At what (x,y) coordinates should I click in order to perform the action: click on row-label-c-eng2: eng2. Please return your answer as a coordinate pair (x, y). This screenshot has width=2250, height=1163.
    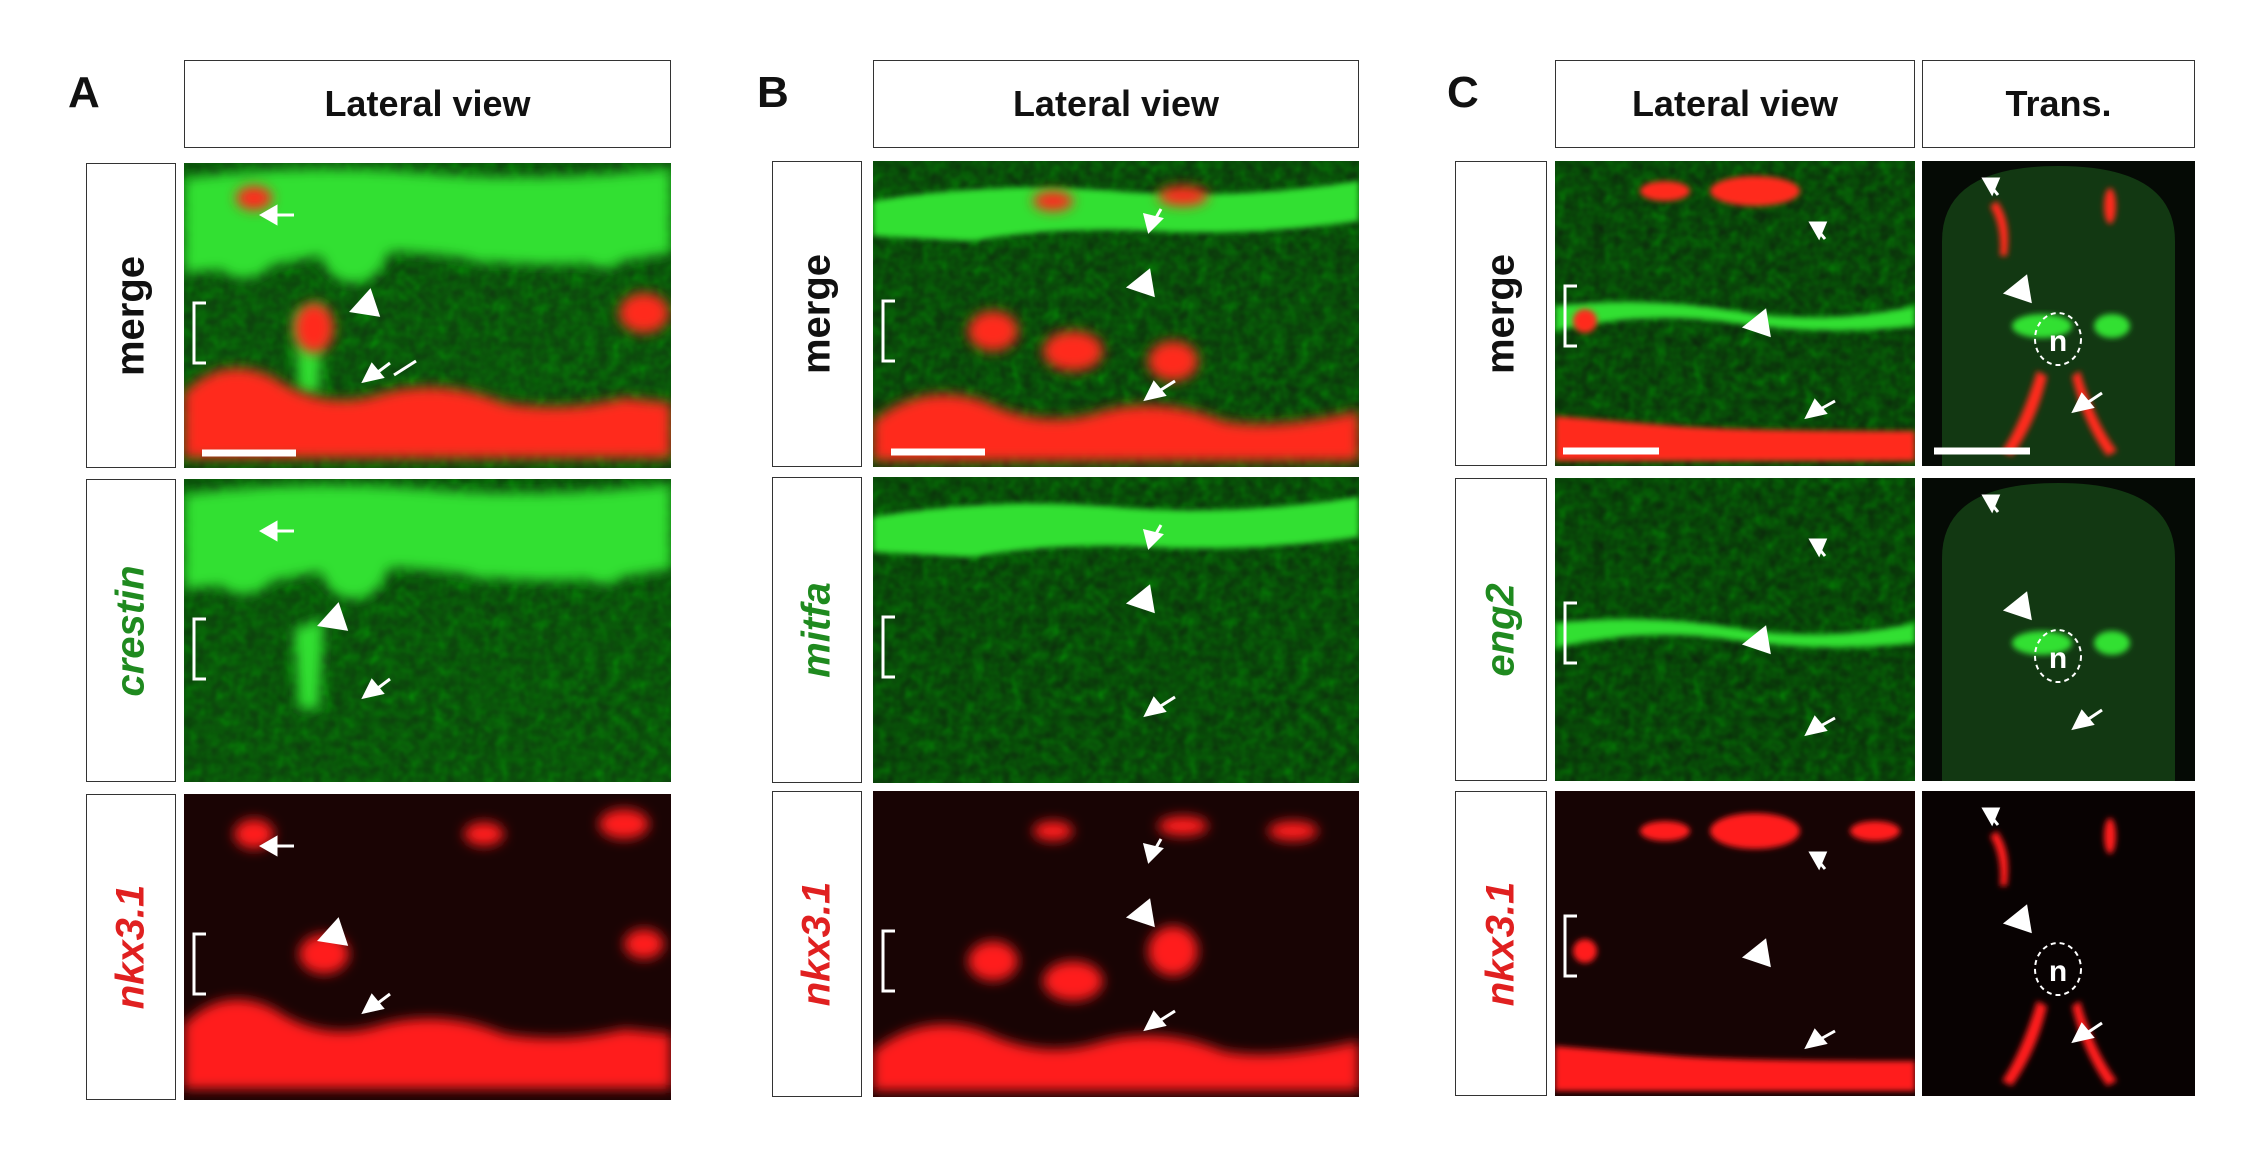
    Looking at the image, I should click on (1501, 629).